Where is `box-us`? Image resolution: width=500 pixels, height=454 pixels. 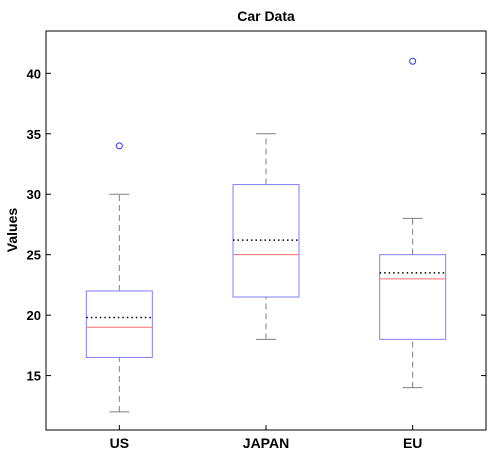 box-us is located at coordinates (119, 277).